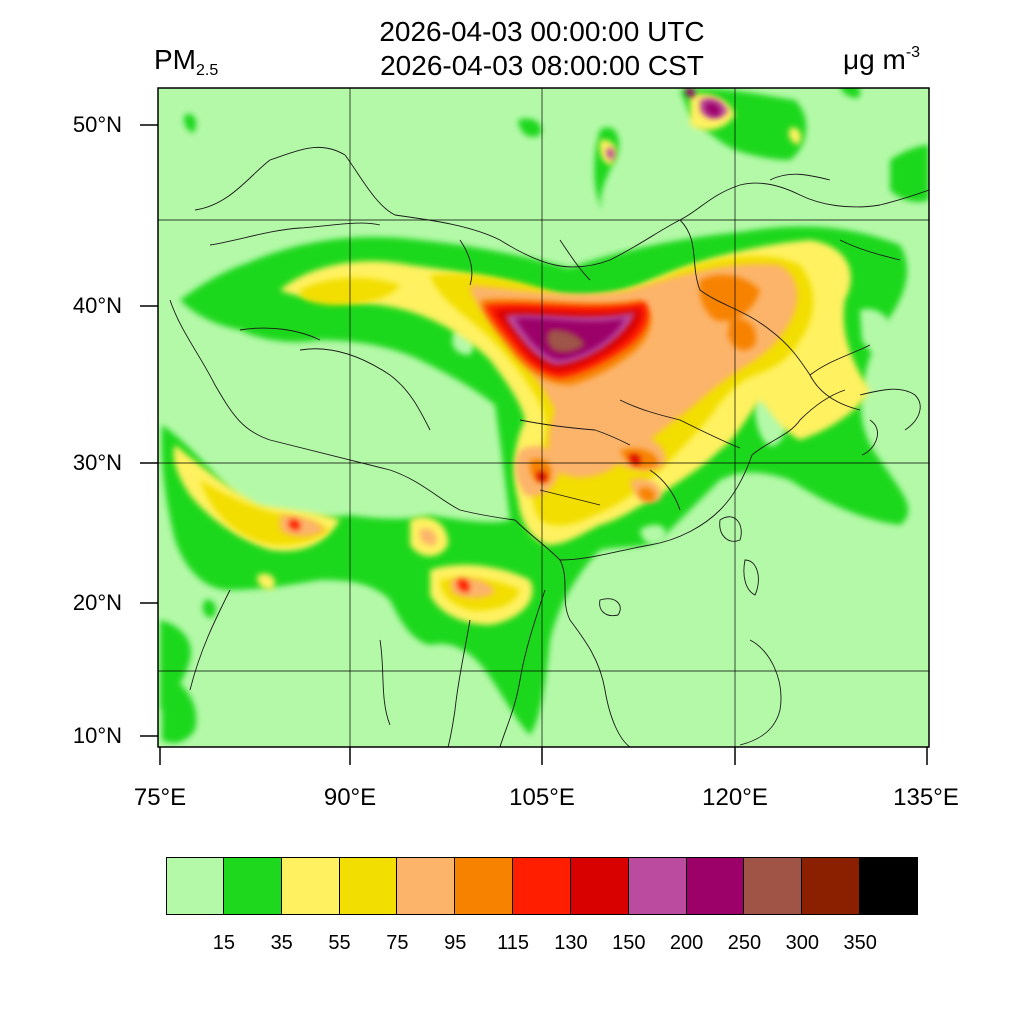 The width and height of the screenshot is (1024, 1024). Describe the element at coordinates (455, 943) in the screenshot. I see `colorbar-tick-label: 95` at that location.